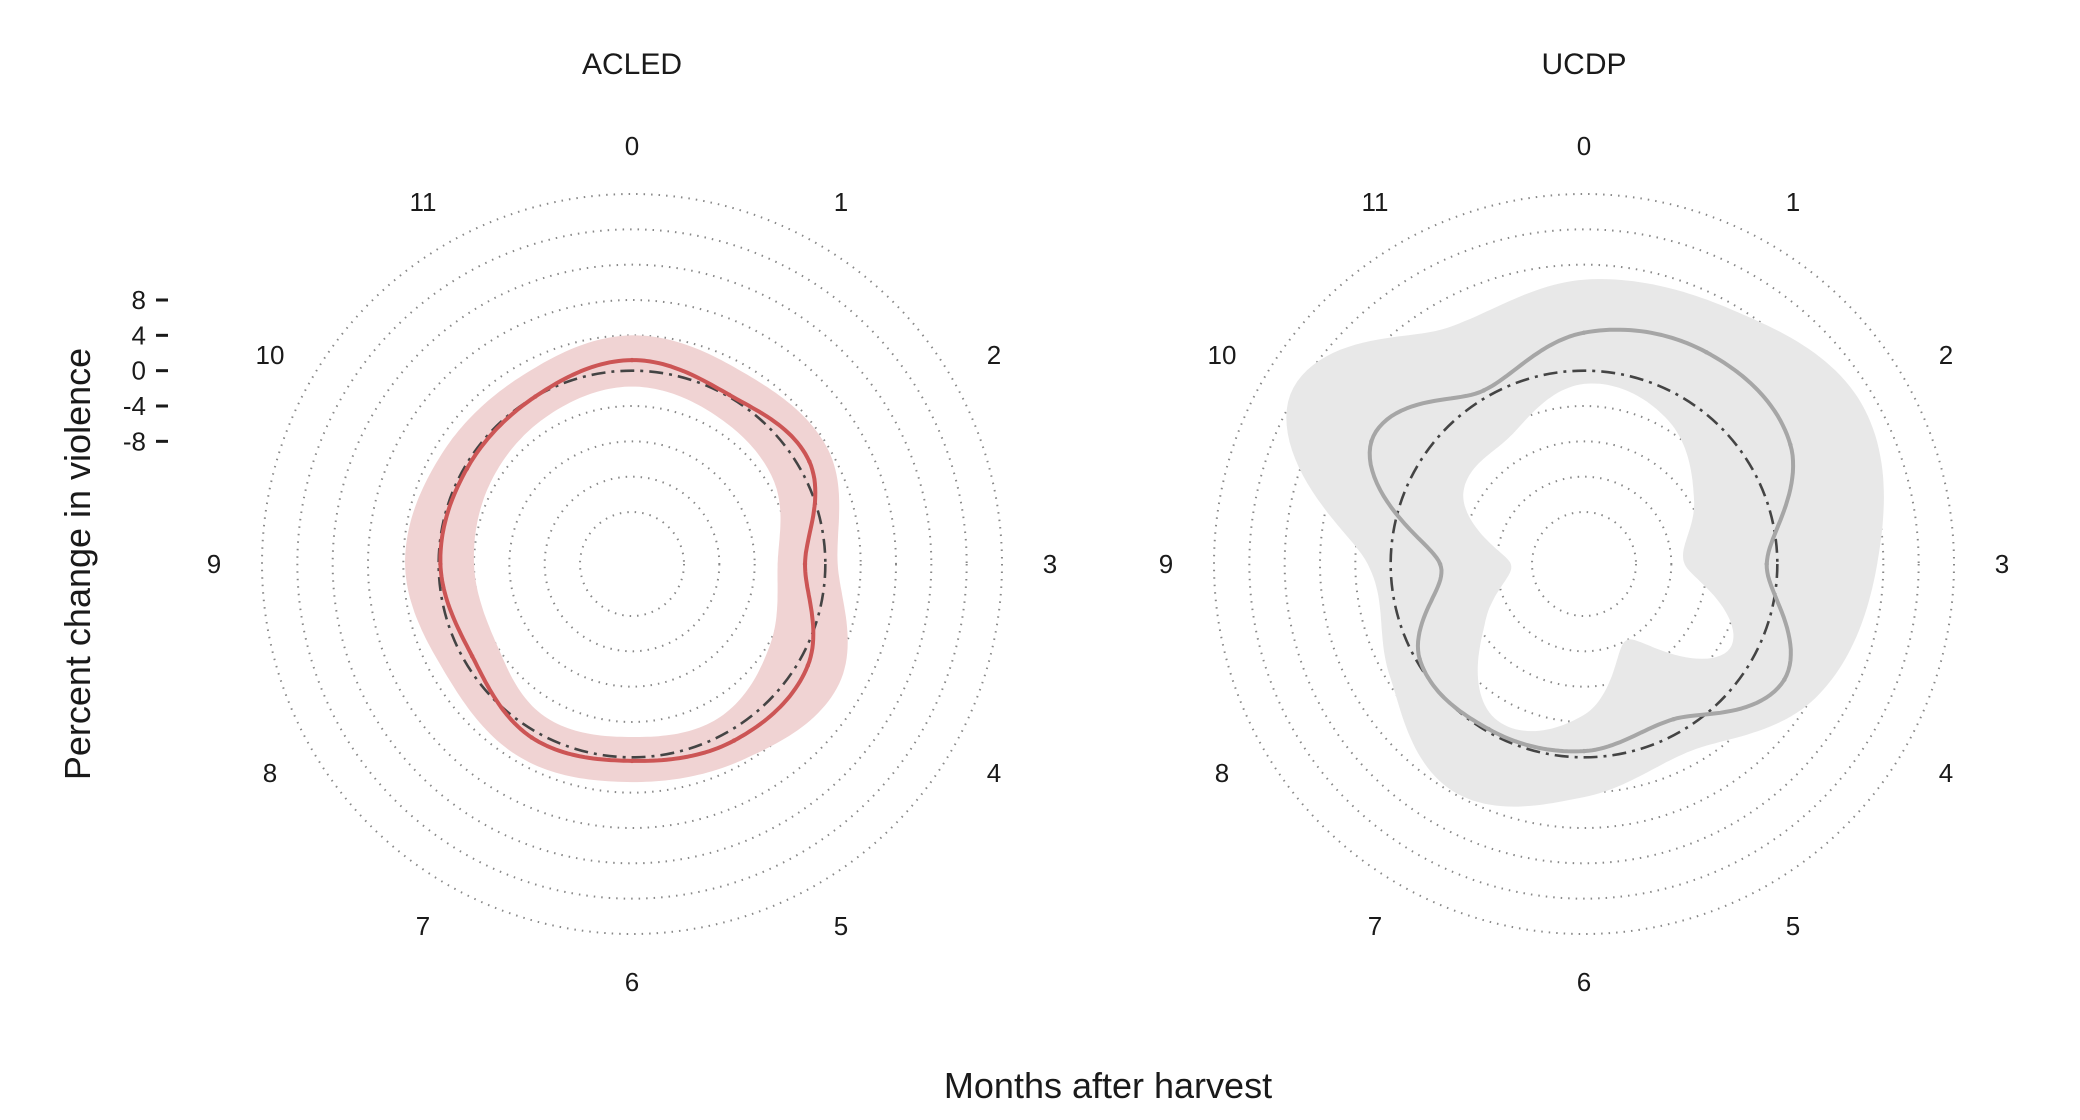 The width and height of the screenshot is (2080, 1120). Describe the element at coordinates (1584, 982) in the screenshot. I see `ucdp-month-label-6: 6` at that location.